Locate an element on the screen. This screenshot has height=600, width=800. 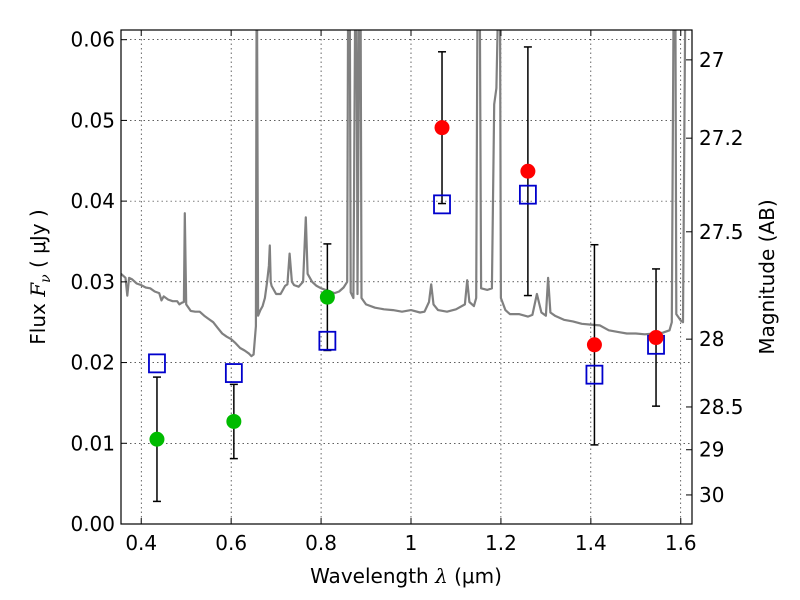
y-tick-label: 0.01 is located at coordinates (92, 443).